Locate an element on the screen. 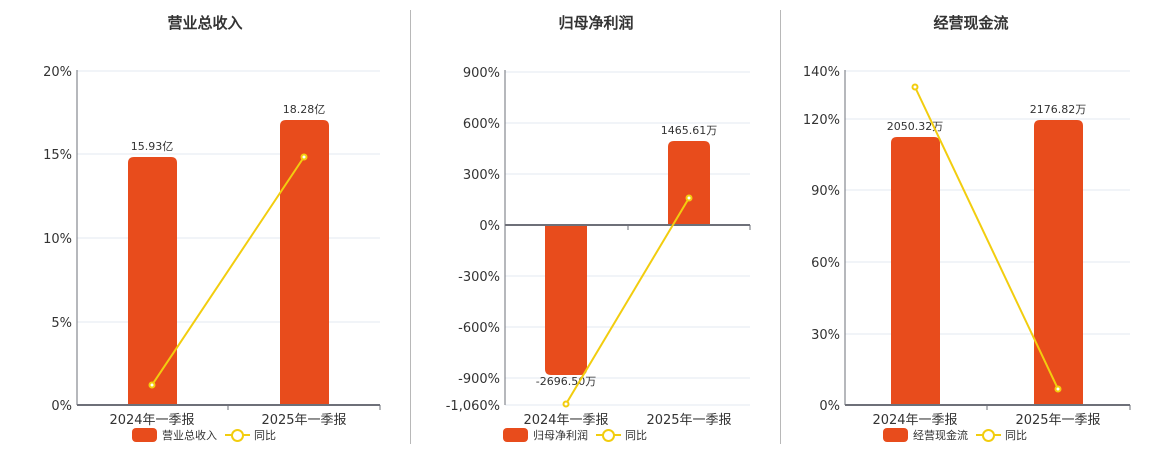 This screenshot has width=1160, height=450. legend-bar-label: 营业总收入 is located at coordinates (189, 435).